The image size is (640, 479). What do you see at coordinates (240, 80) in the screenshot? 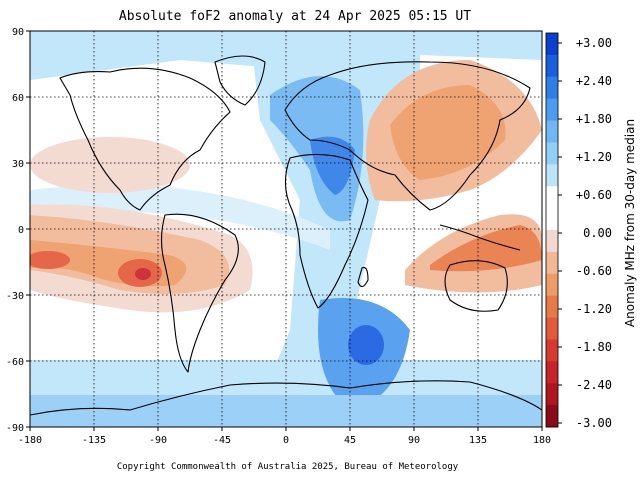
I see `greenland-coast` at bounding box center [240, 80].